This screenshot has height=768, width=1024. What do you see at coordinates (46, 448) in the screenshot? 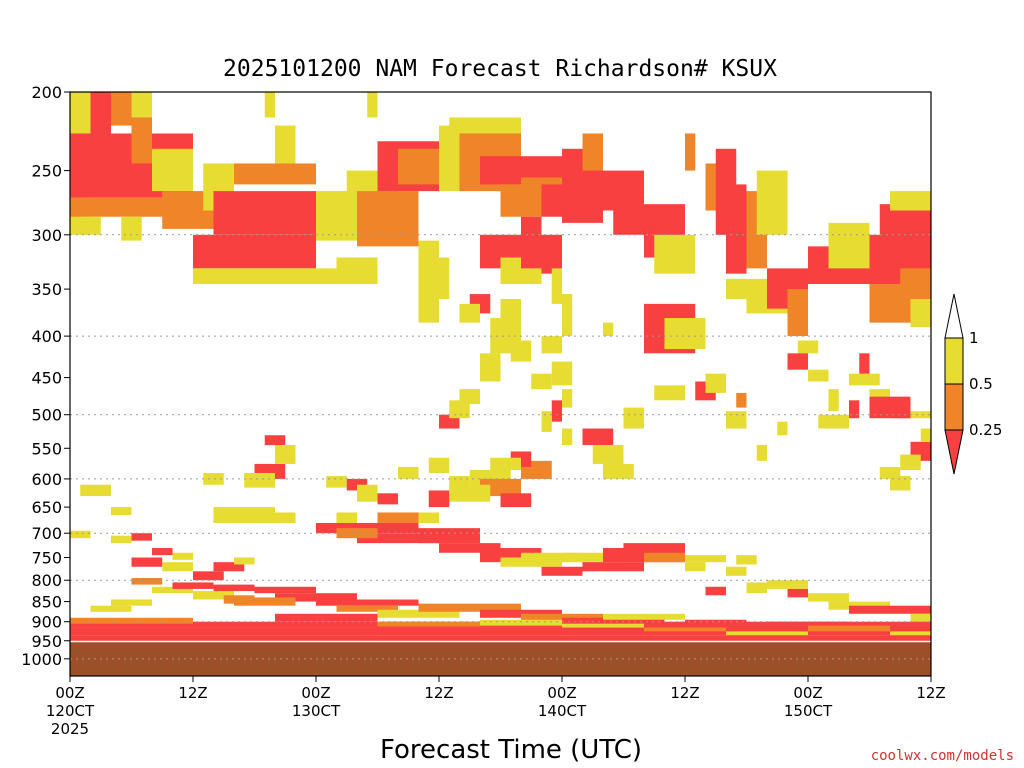
I see `y-tick-label: 550` at bounding box center [46, 448].